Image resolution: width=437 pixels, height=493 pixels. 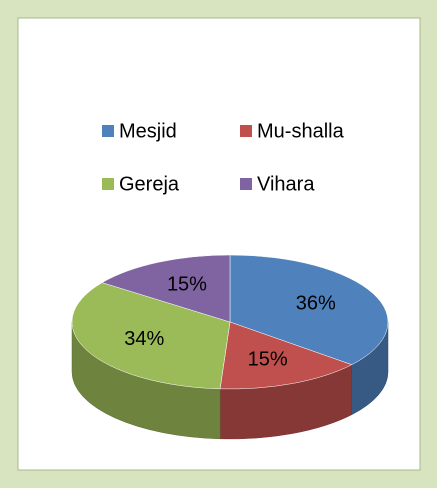 I want to click on data-label: 34%, so click(x=144, y=339).